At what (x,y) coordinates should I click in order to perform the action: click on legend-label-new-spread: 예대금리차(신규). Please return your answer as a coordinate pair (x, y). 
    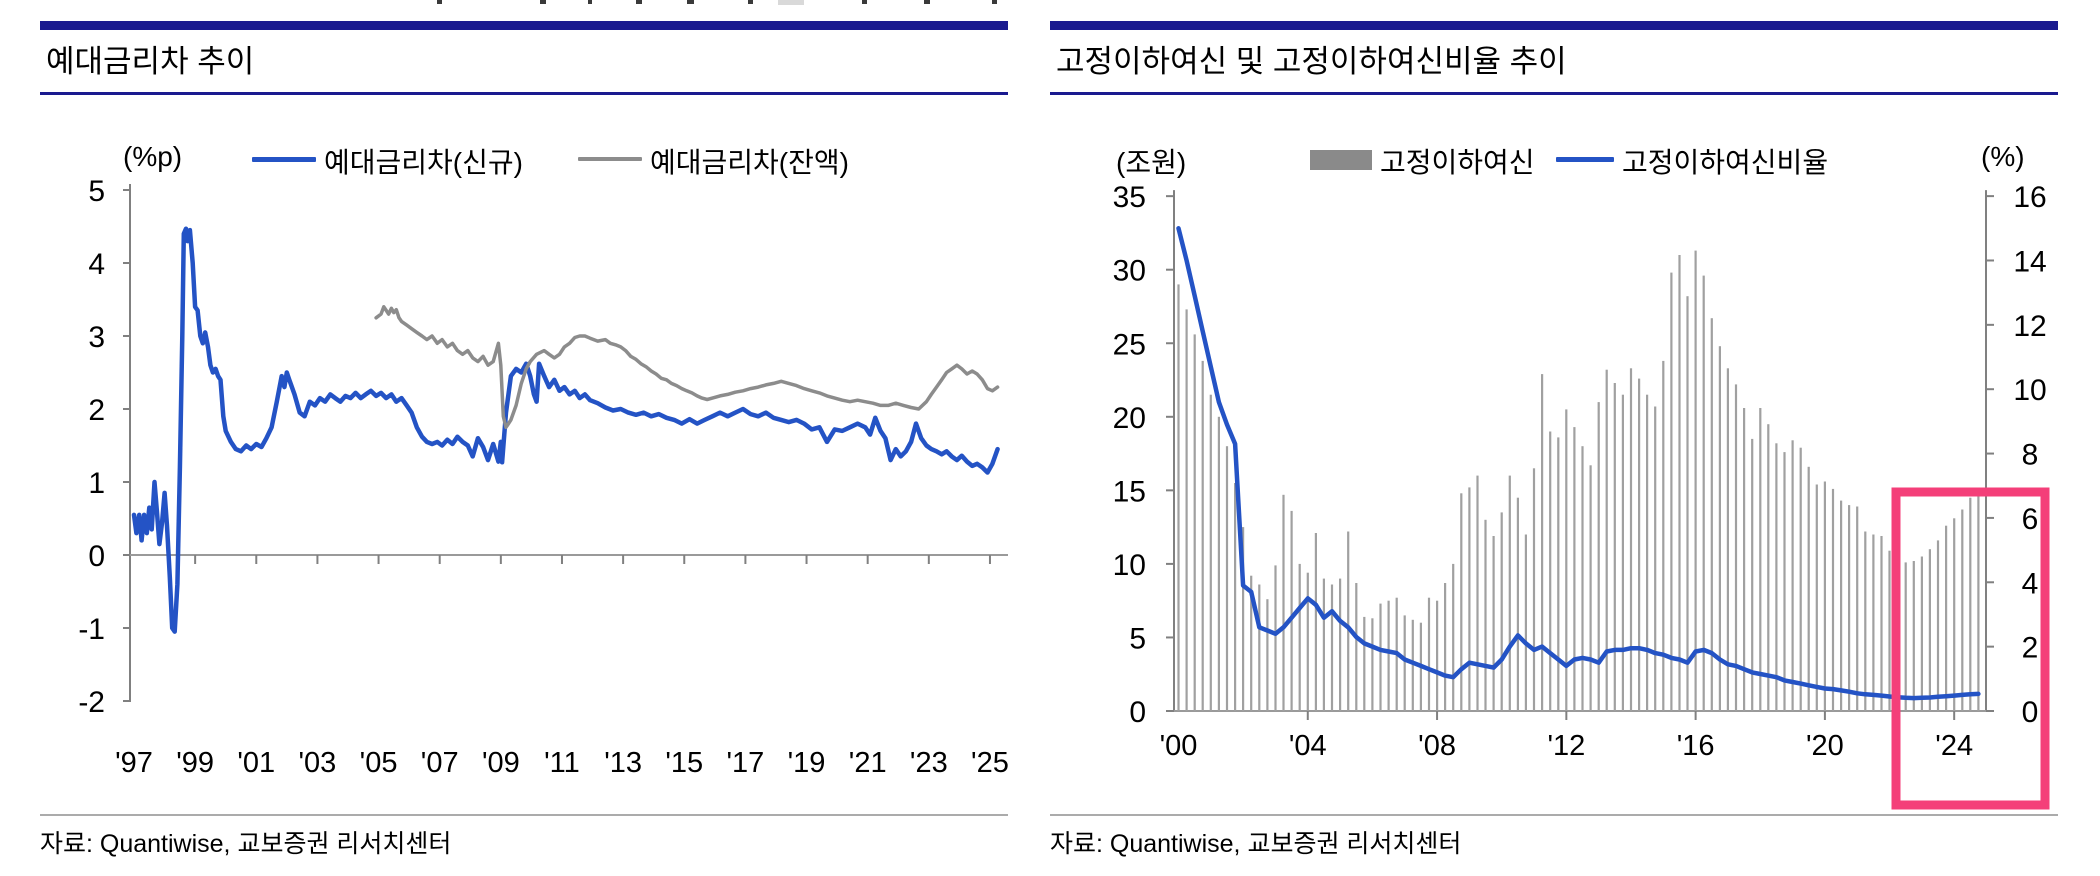
    Looking at the image, I should click on (423, 162).